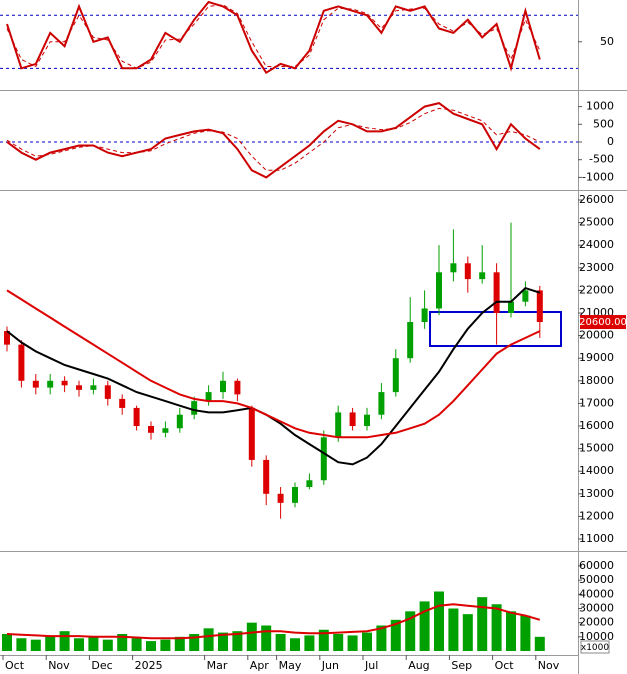 The width and height of the screenshot is (627, 674). Describe the element at coordinates (596, 289) in the screenshot. I see `y-tick-label: 22000` at that location.